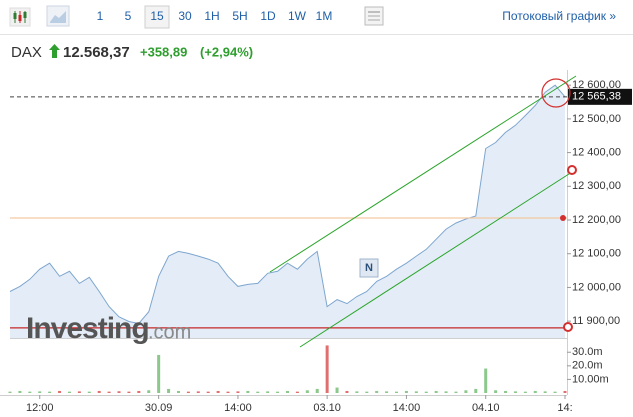 Image resolution: width=633 pixels, height=417 pixels. What do you see at coordinates (268, 16) in the screenshot?
I see `interval-button: 1D` at bounding box center [268, 16].